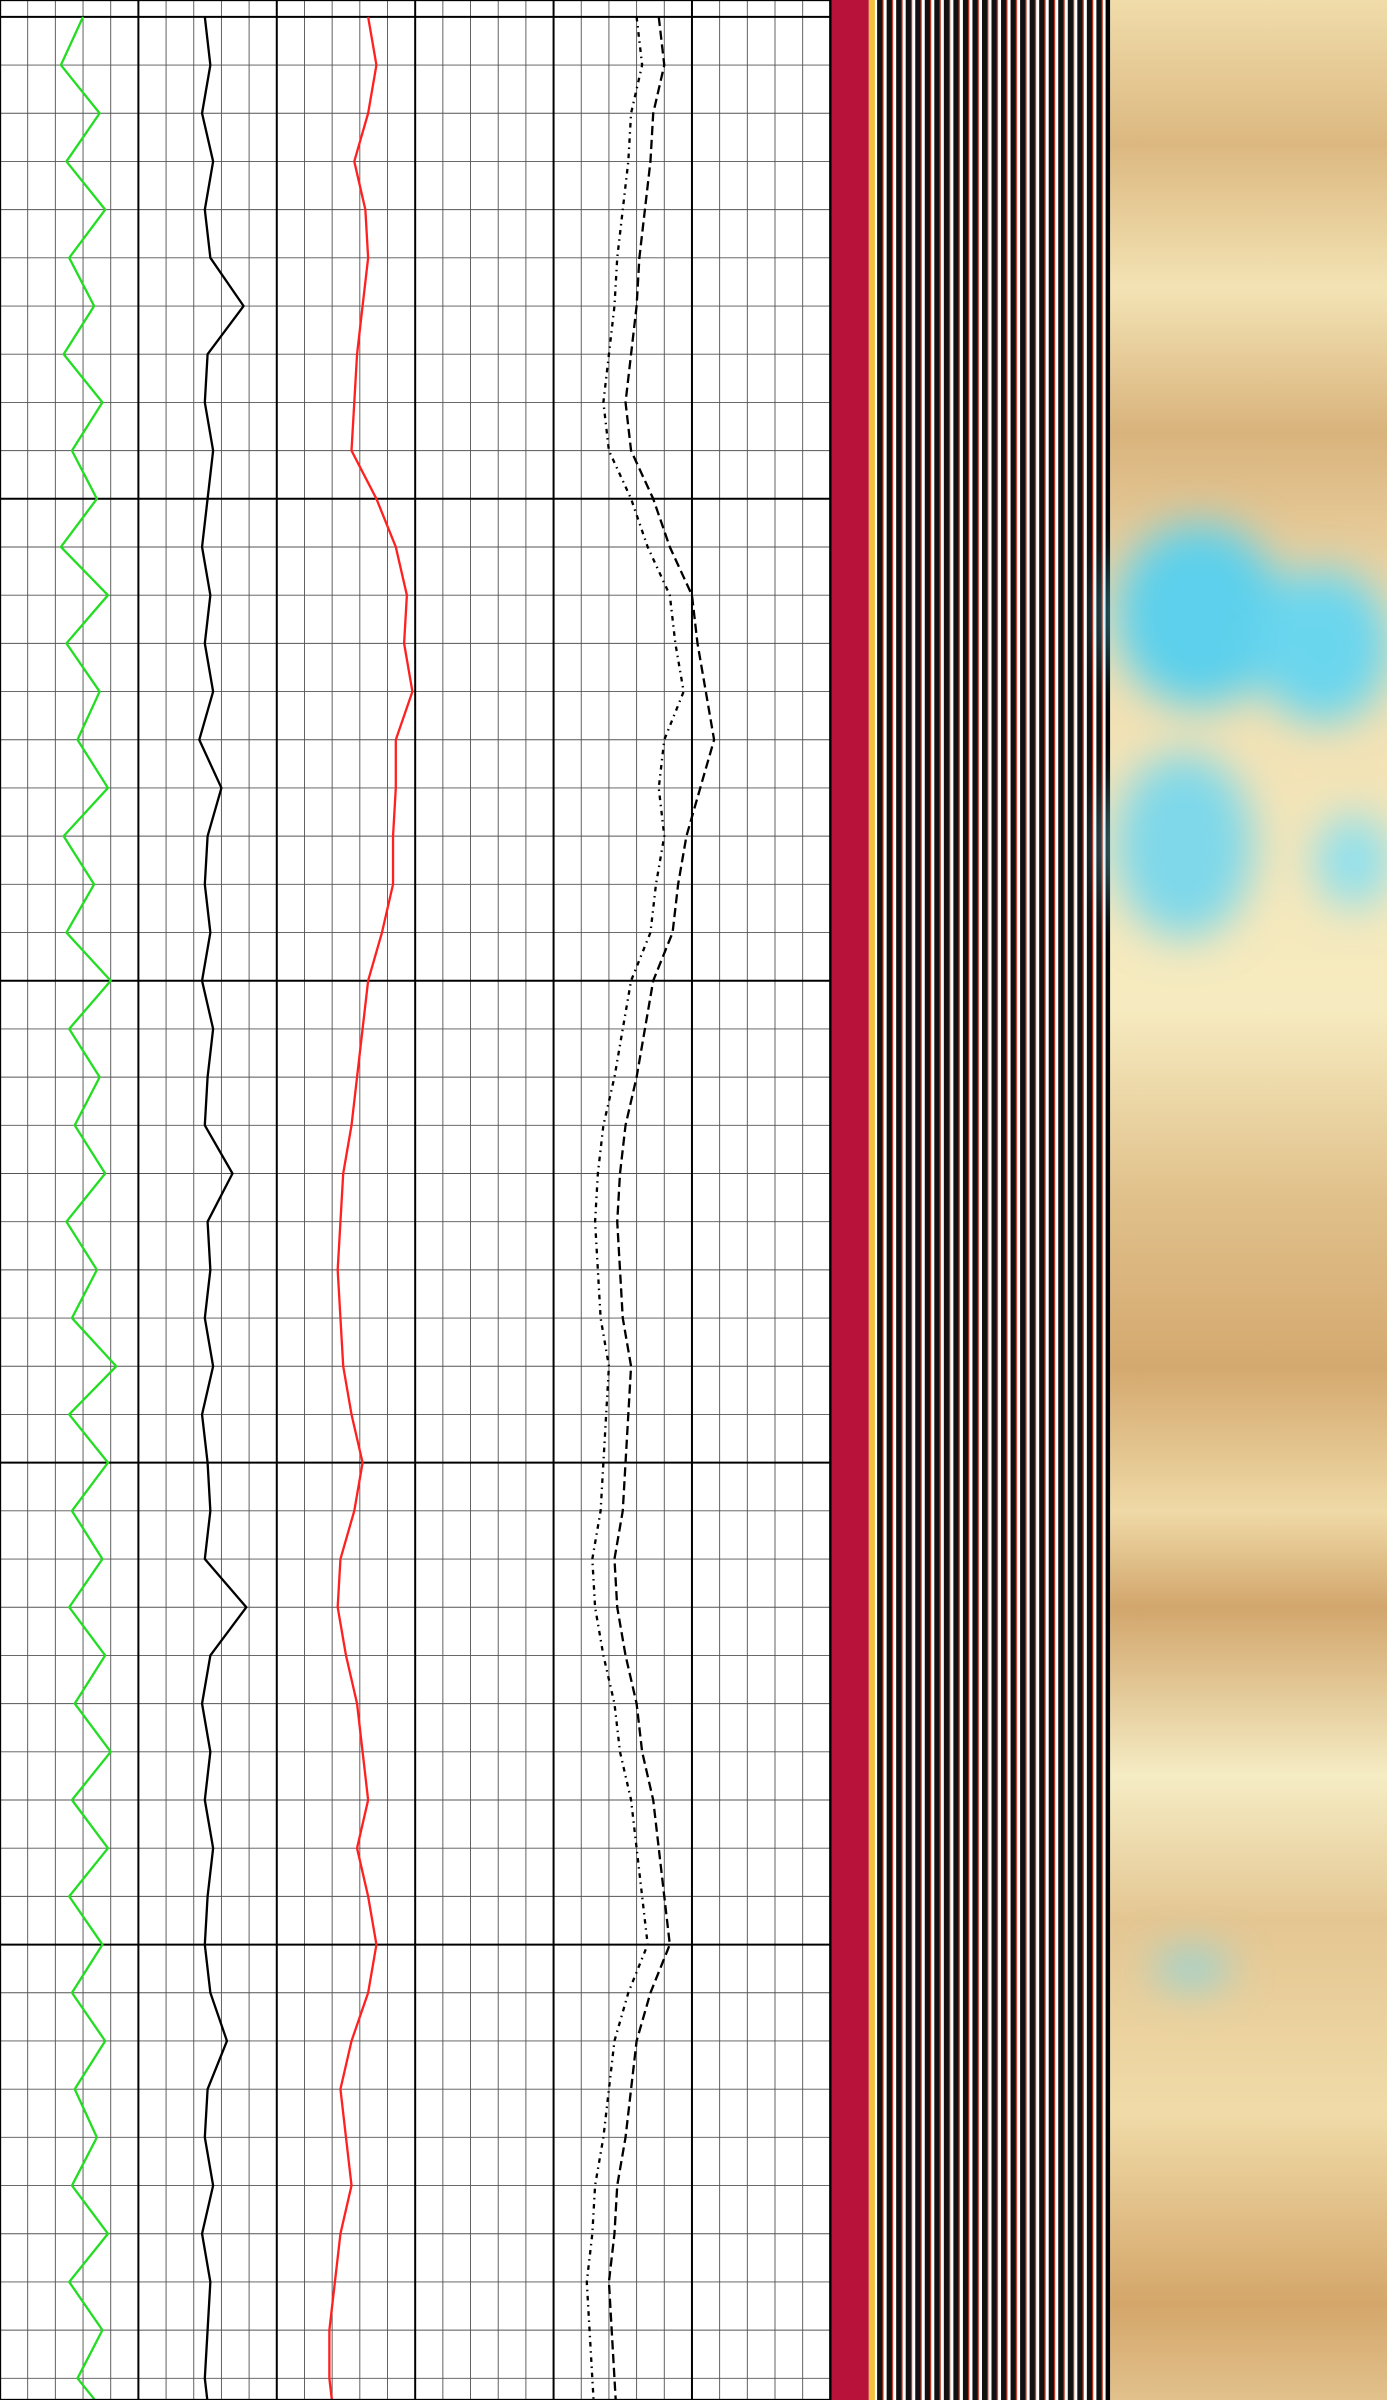 The width and height of the screenshot is (1387, 2400). Describe the element at coordinates (871, 1200) in the screenshot. I see `bar-edge` at that location.